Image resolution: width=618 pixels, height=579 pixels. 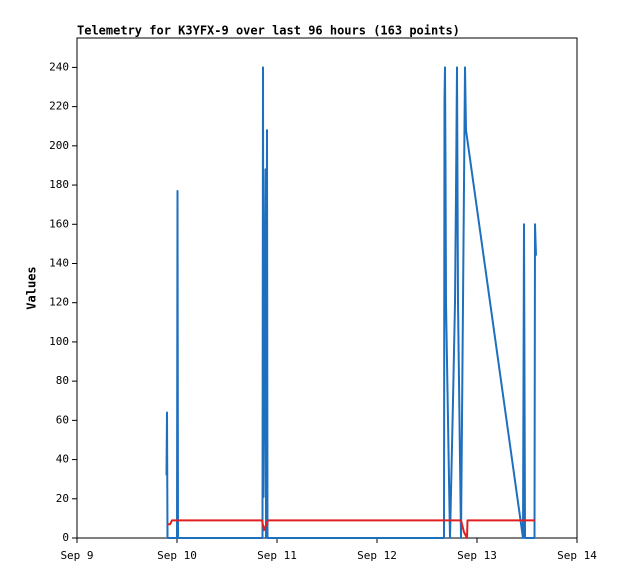 I want to click on x-tick-label: Sep 11, so click(x=277, y=555).